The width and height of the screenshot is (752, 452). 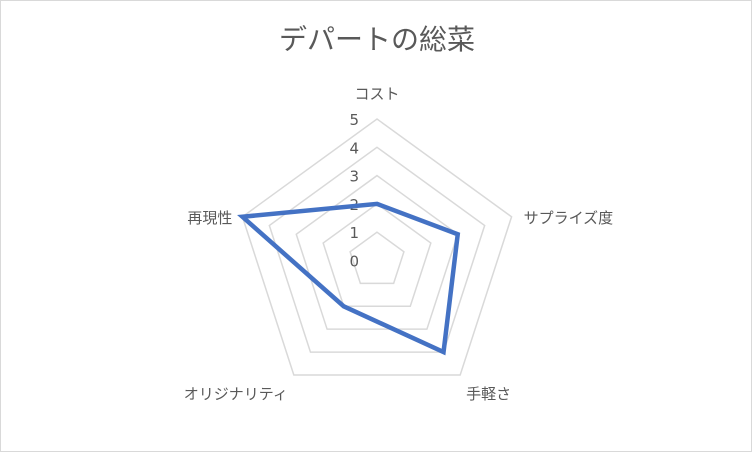 What do you see at coordinates (354, 120) in the screenshot?
I see `tick-label: 5` at bounding box center [354, 120].